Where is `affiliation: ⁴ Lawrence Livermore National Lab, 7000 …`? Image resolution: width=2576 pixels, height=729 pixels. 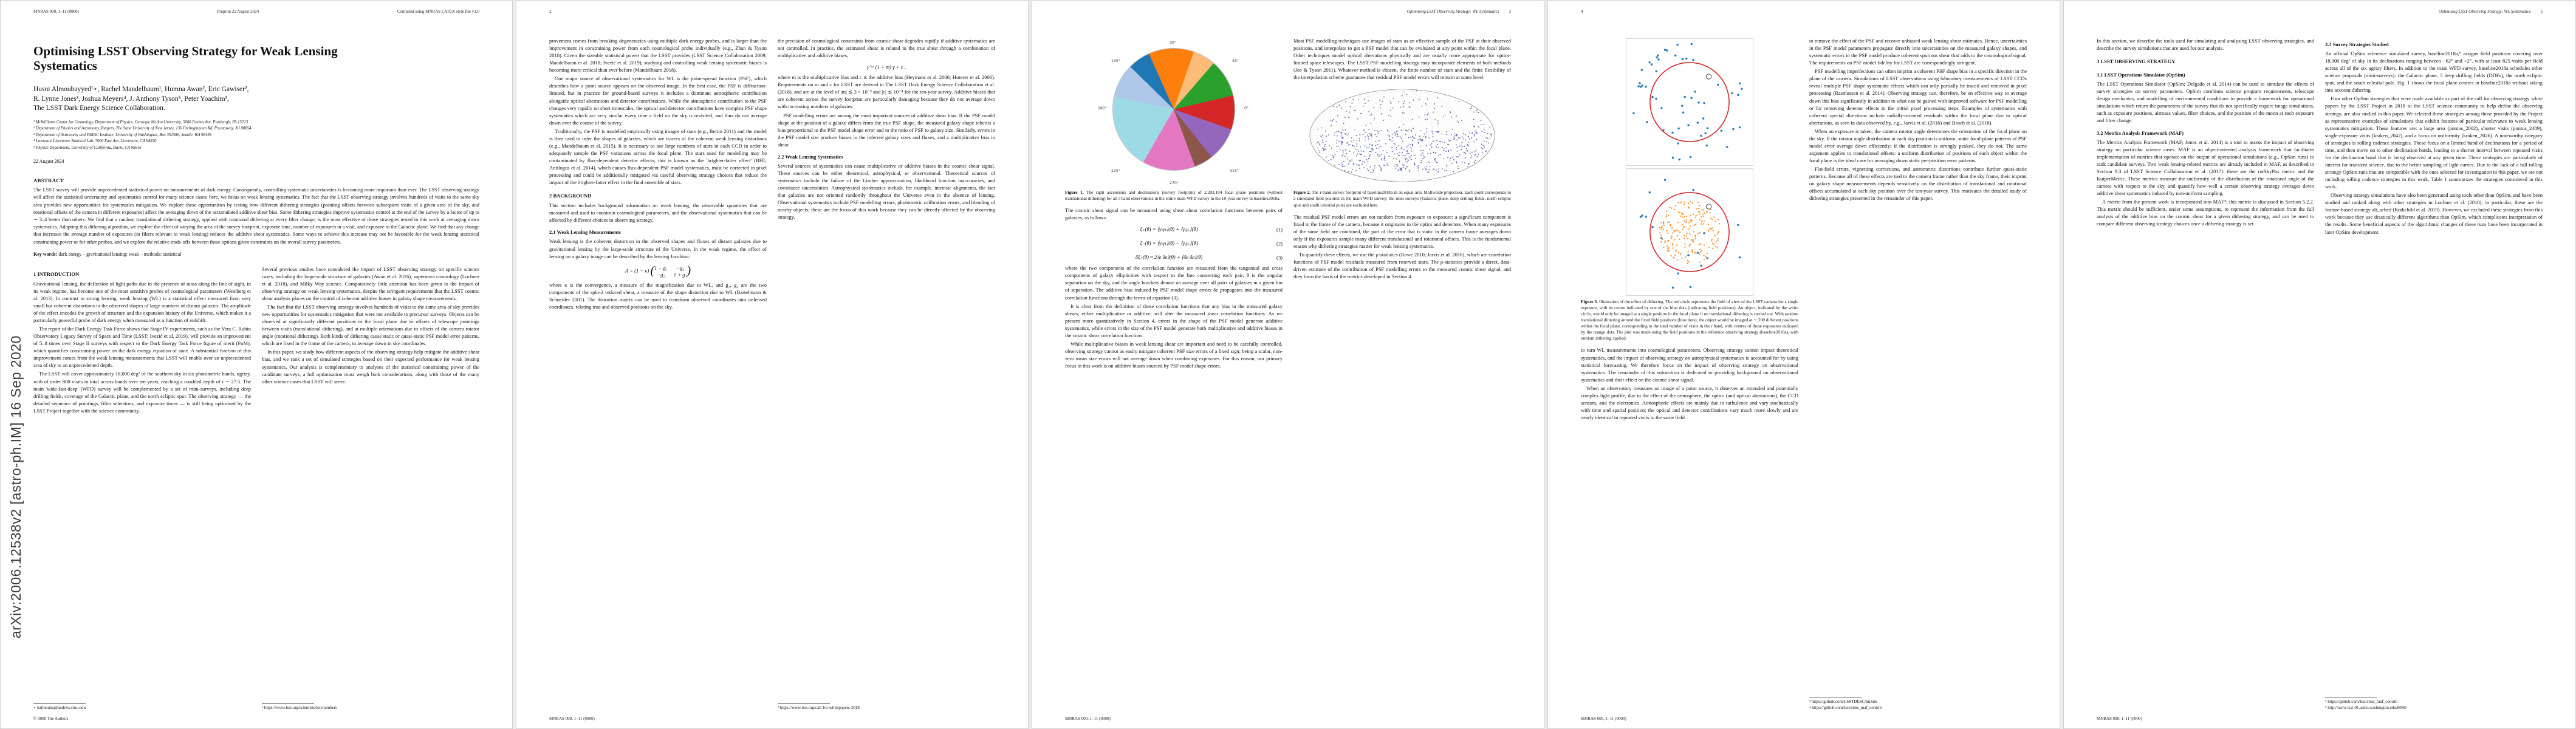 affiliation: ⁴ Lawrence Livermore National Lab, 7000 … is located at coordinates (95, 142).